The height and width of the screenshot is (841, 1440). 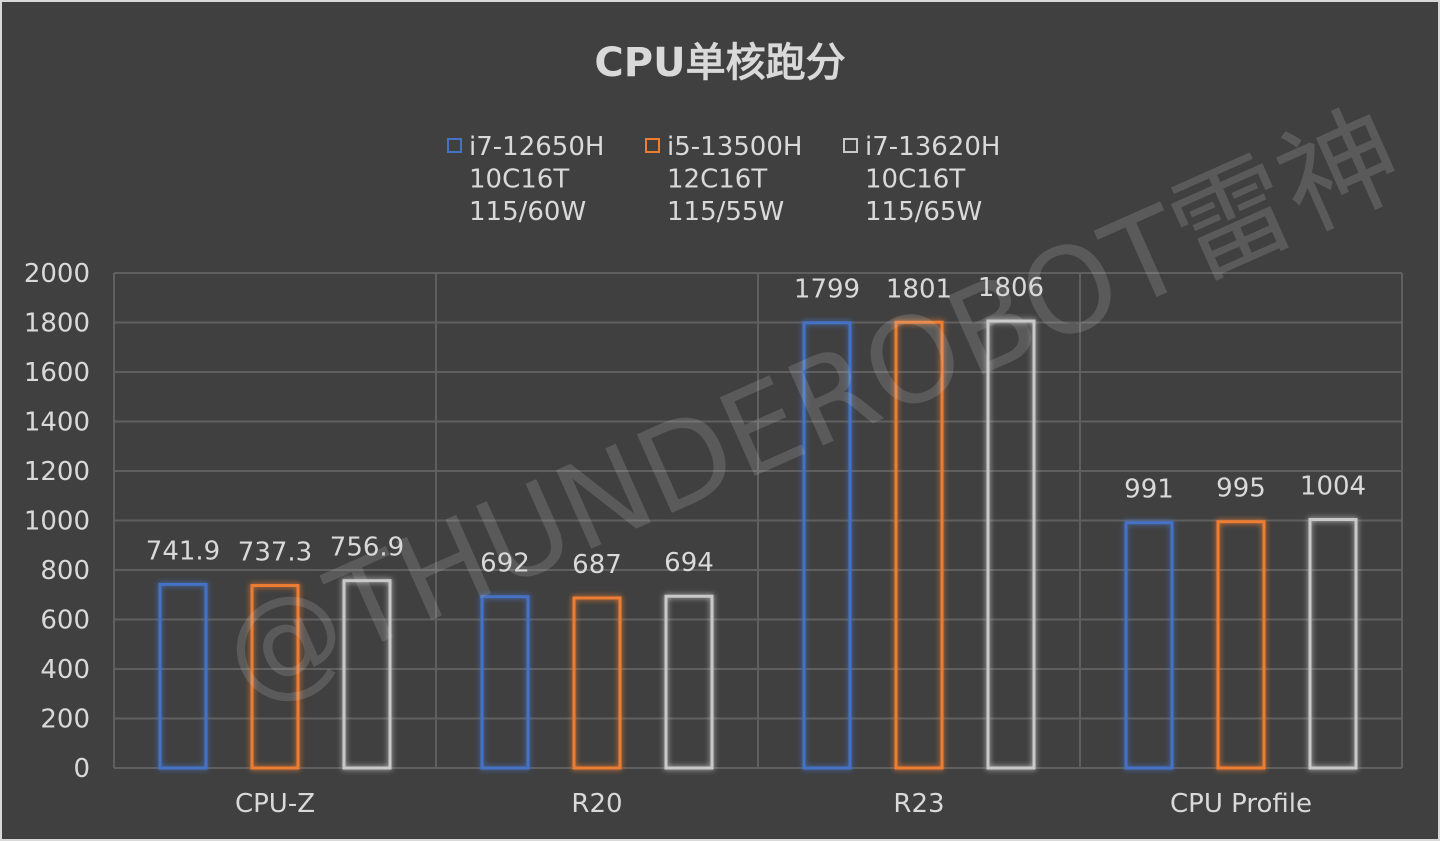 I want to click on x-category-label: R23, so click(x=918, y=804).